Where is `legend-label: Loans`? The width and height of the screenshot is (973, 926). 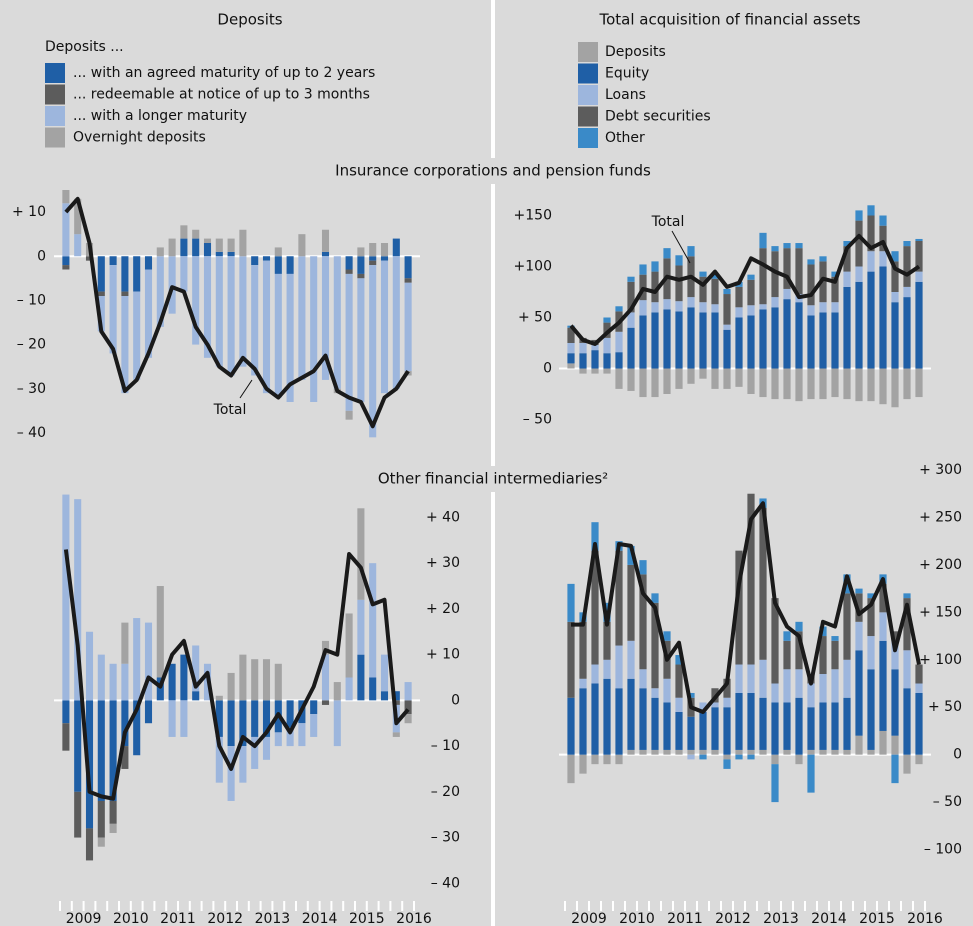 legend-label: Loans is located at coordinates (625, 95).